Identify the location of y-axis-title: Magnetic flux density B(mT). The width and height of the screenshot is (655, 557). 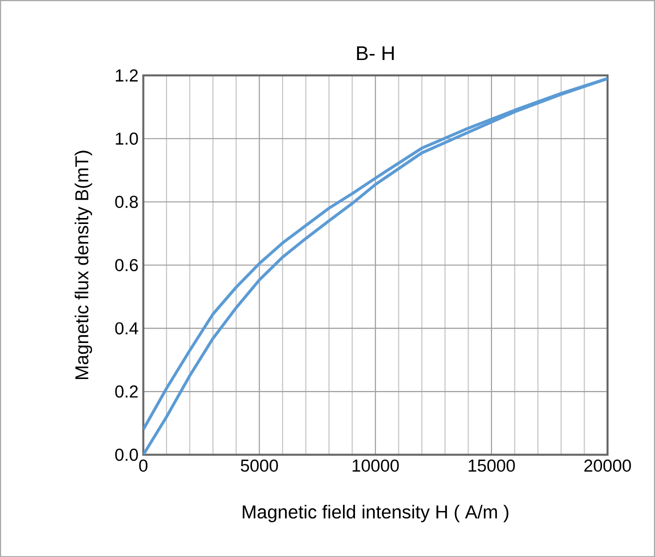
(83, 264).